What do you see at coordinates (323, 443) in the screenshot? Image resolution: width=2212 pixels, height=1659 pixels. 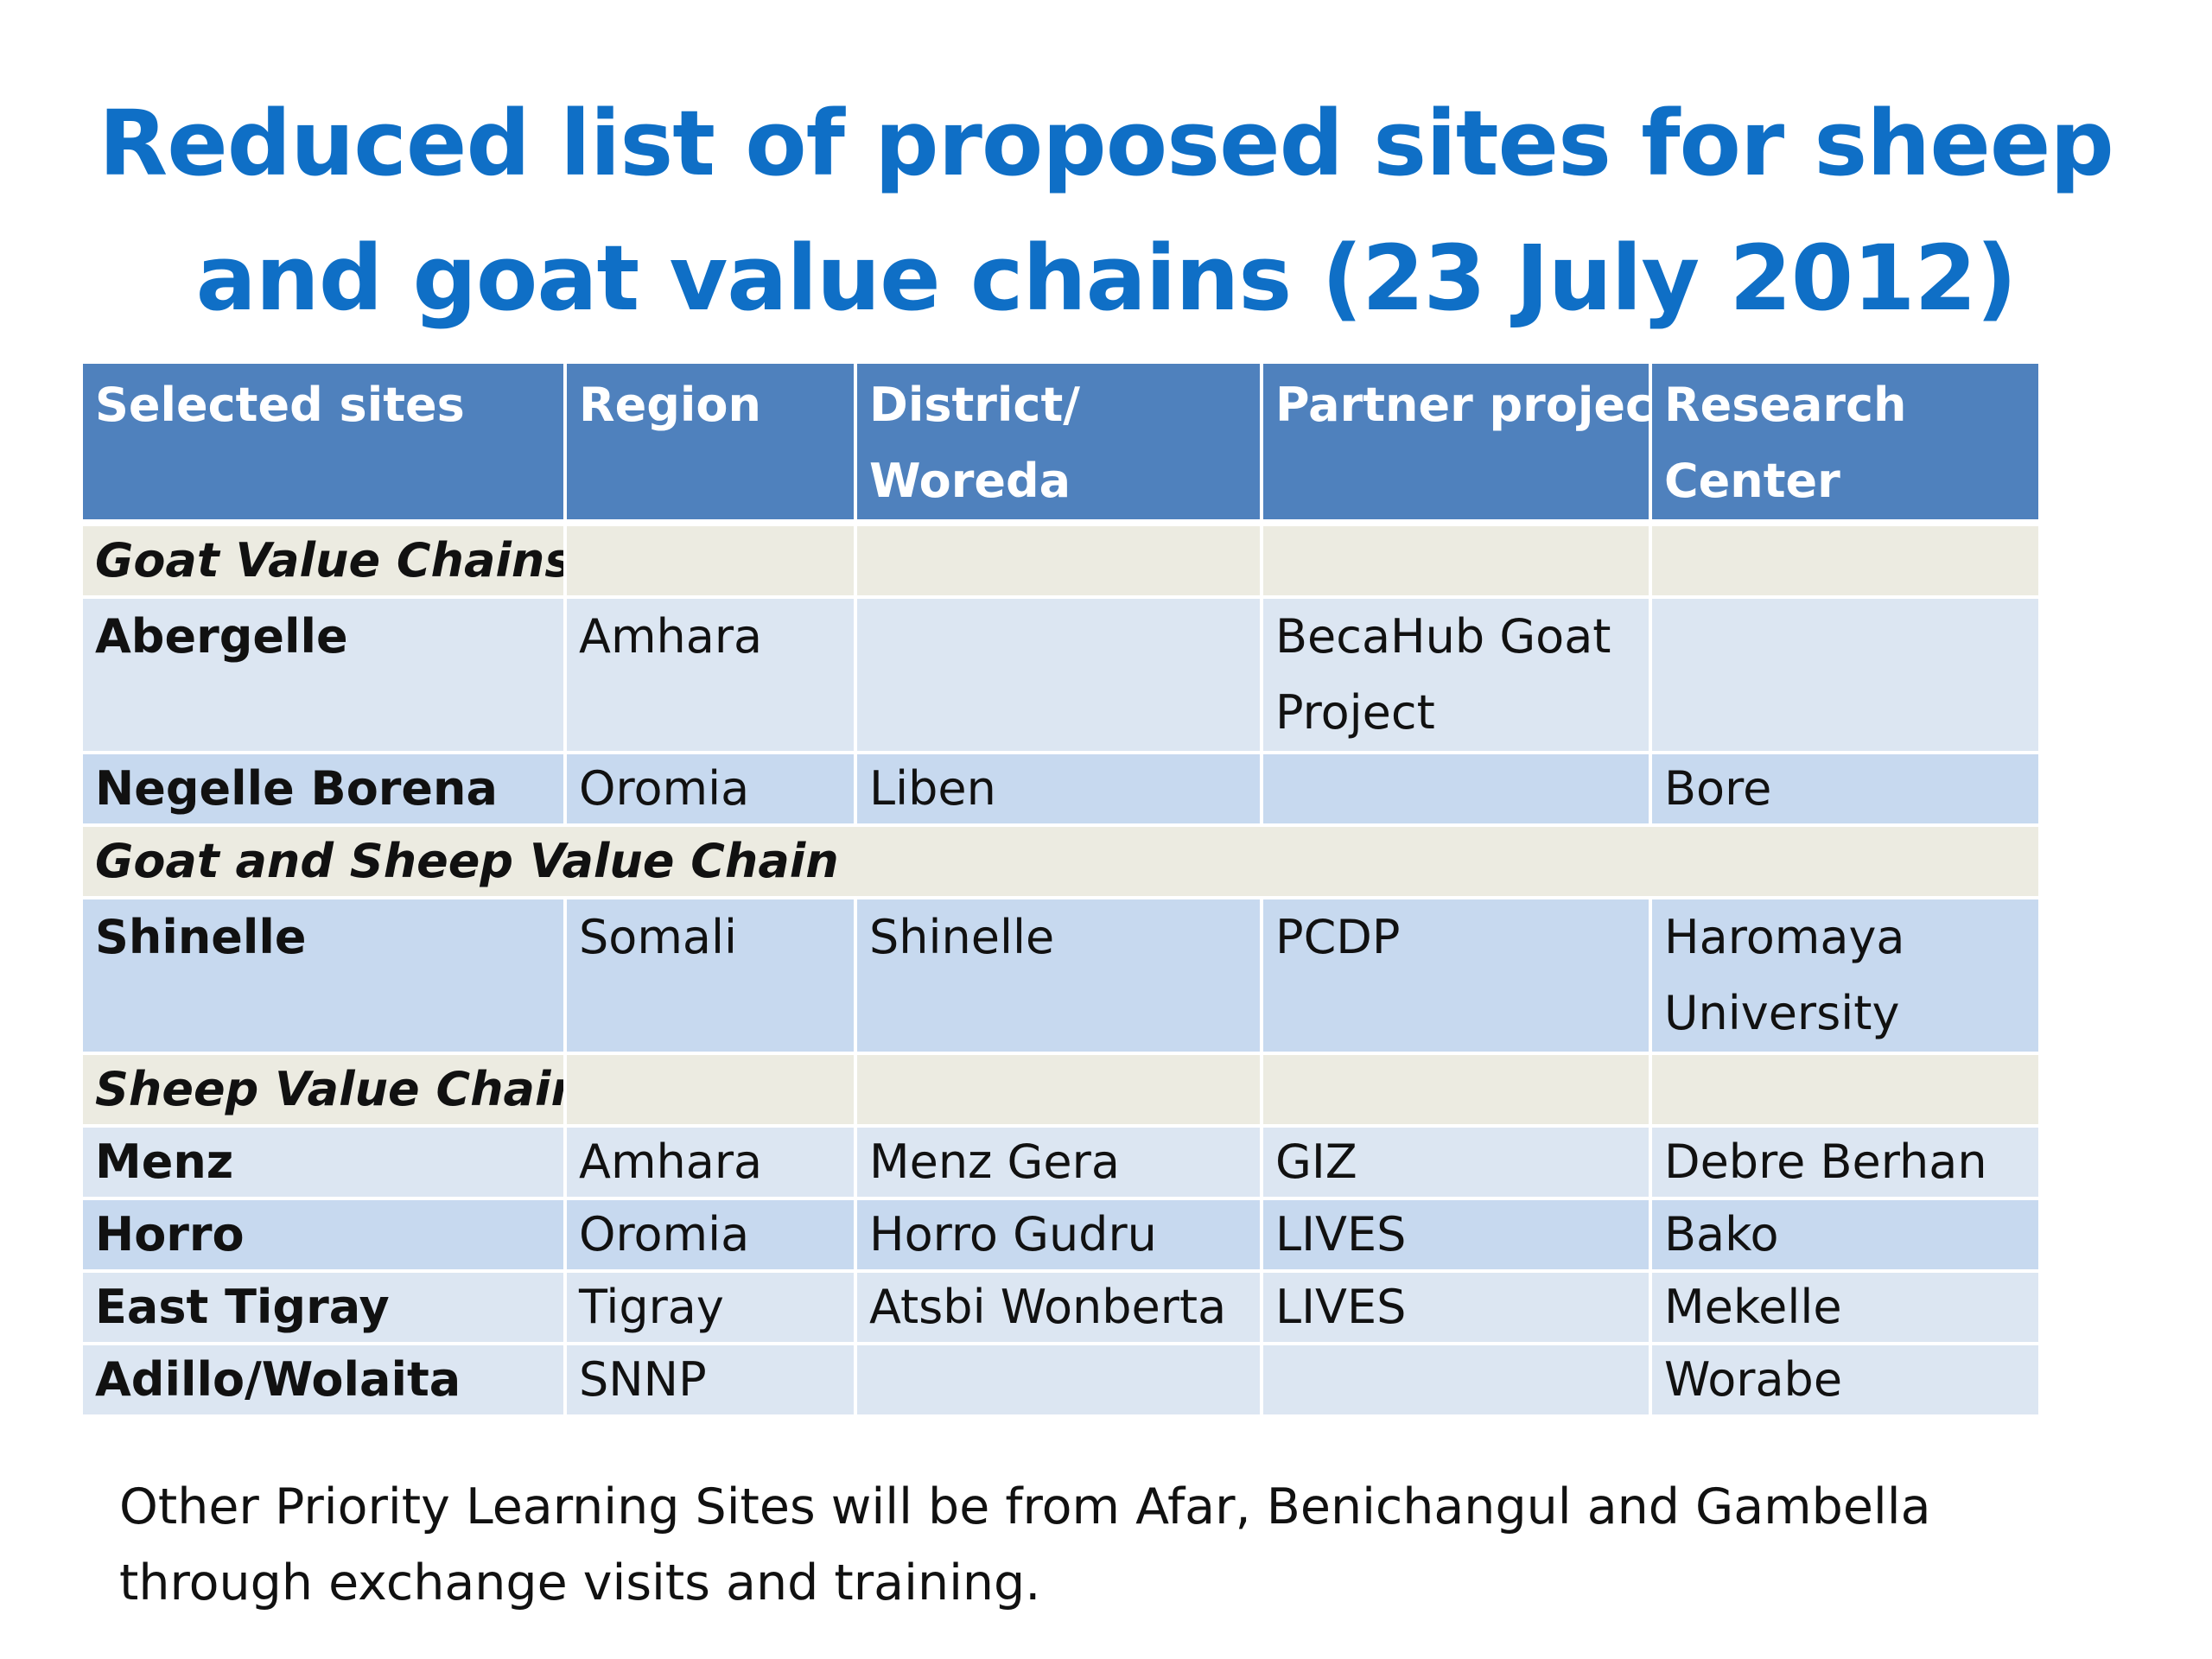 I see `header-selected-sites: Selected sites` at bounding box center [323, 443].